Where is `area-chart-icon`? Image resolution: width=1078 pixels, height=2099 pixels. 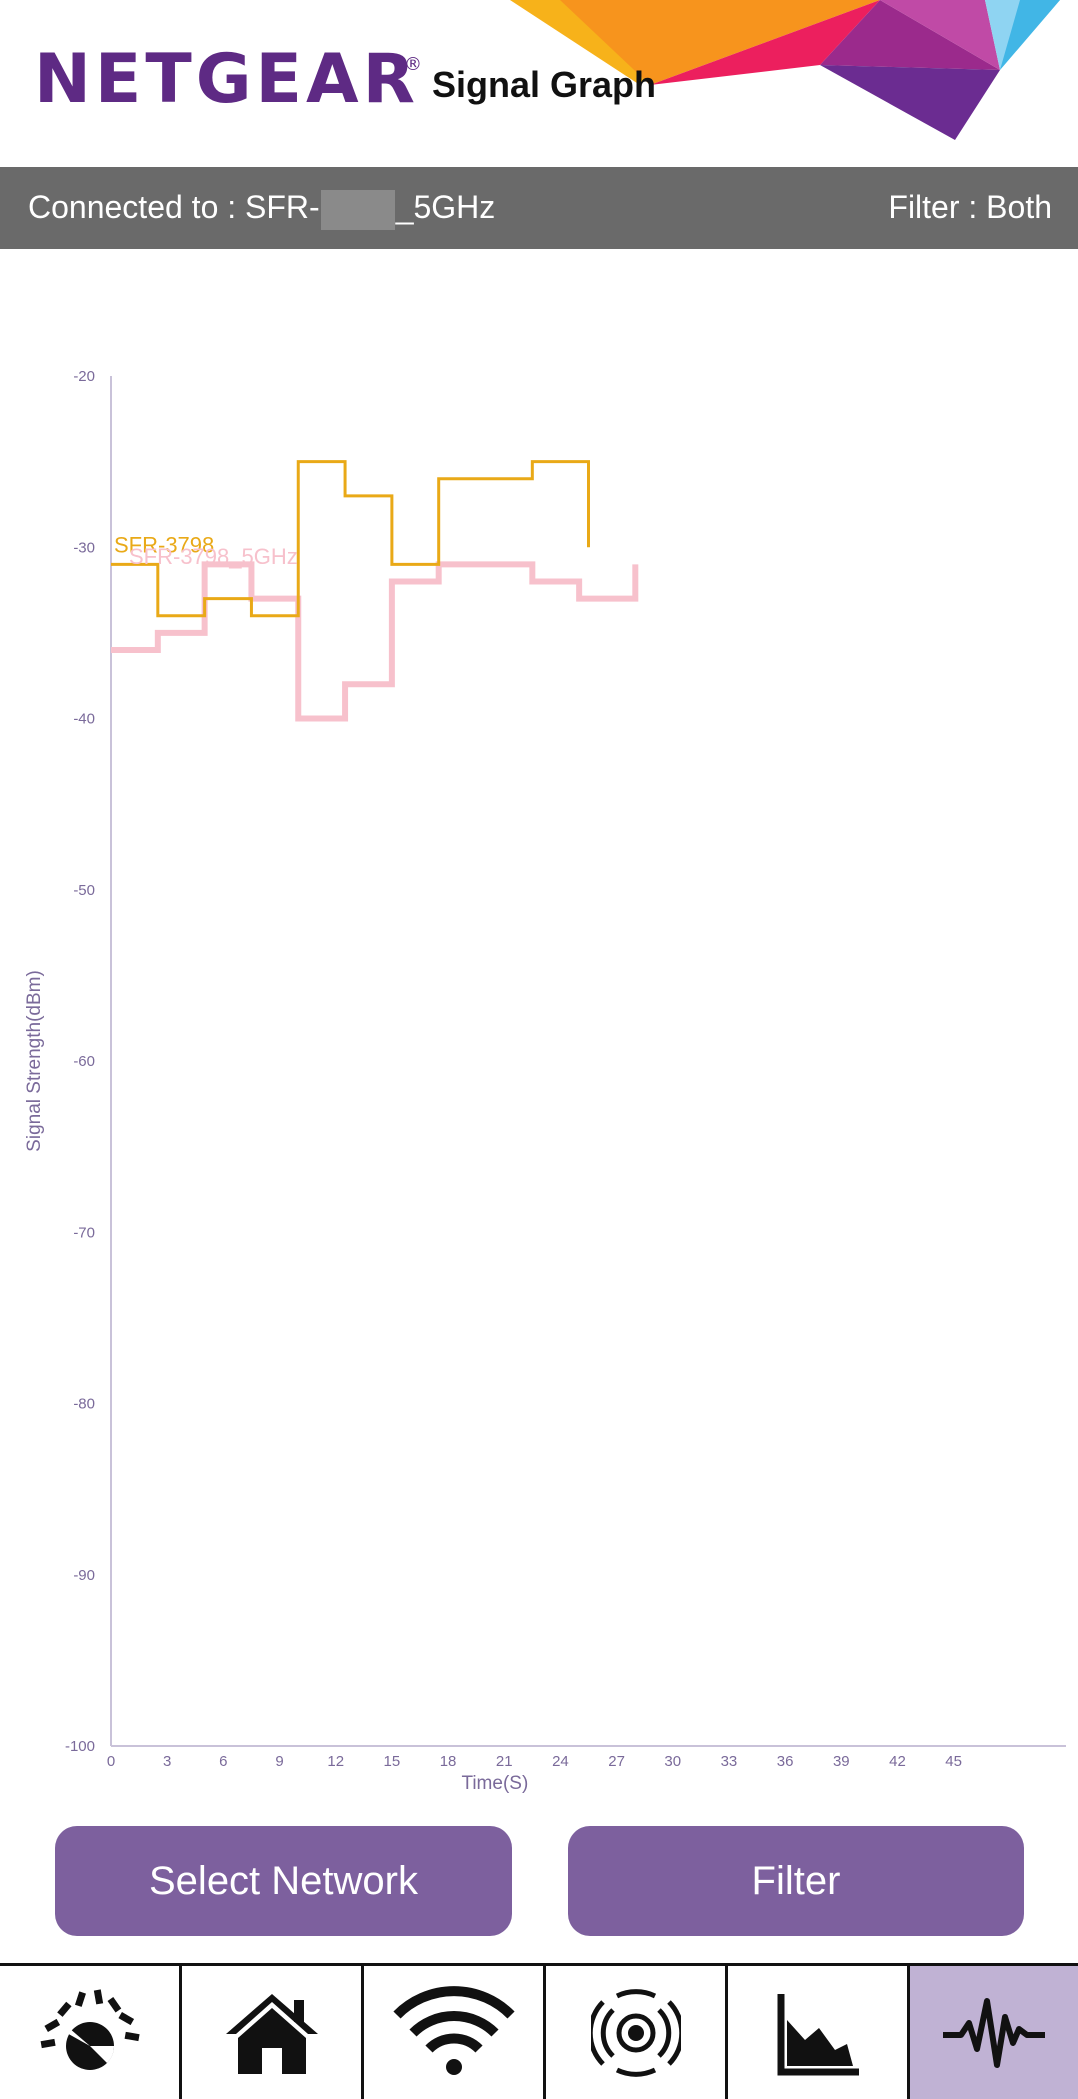 area-chart-icon is located at coordinates (818, 2034).